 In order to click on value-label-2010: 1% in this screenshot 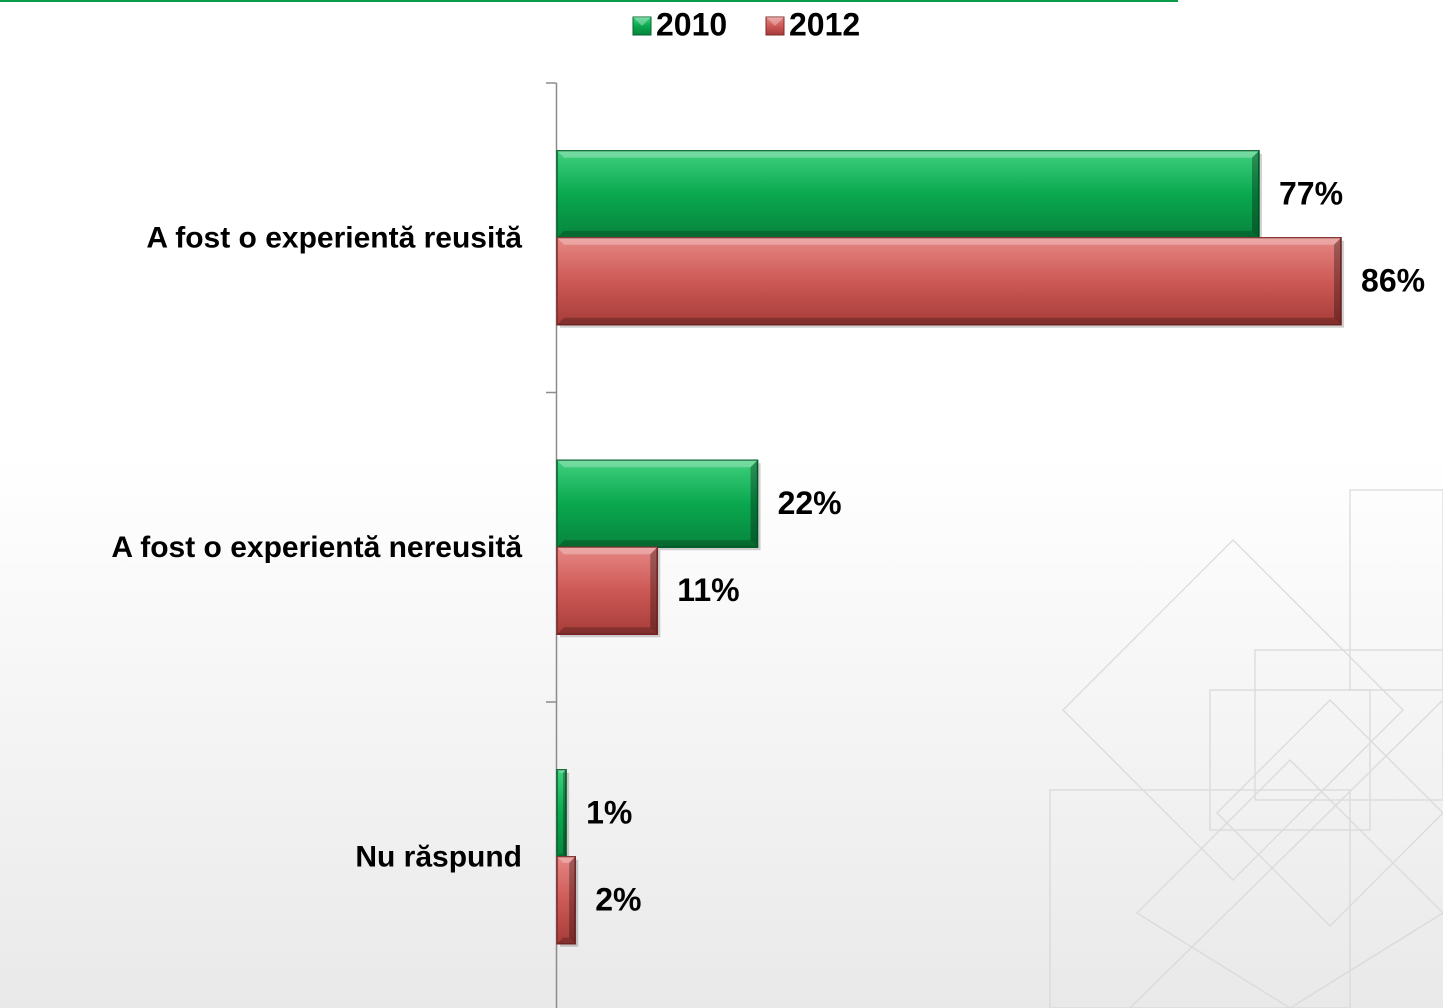, I will do `click(609, 813)`.